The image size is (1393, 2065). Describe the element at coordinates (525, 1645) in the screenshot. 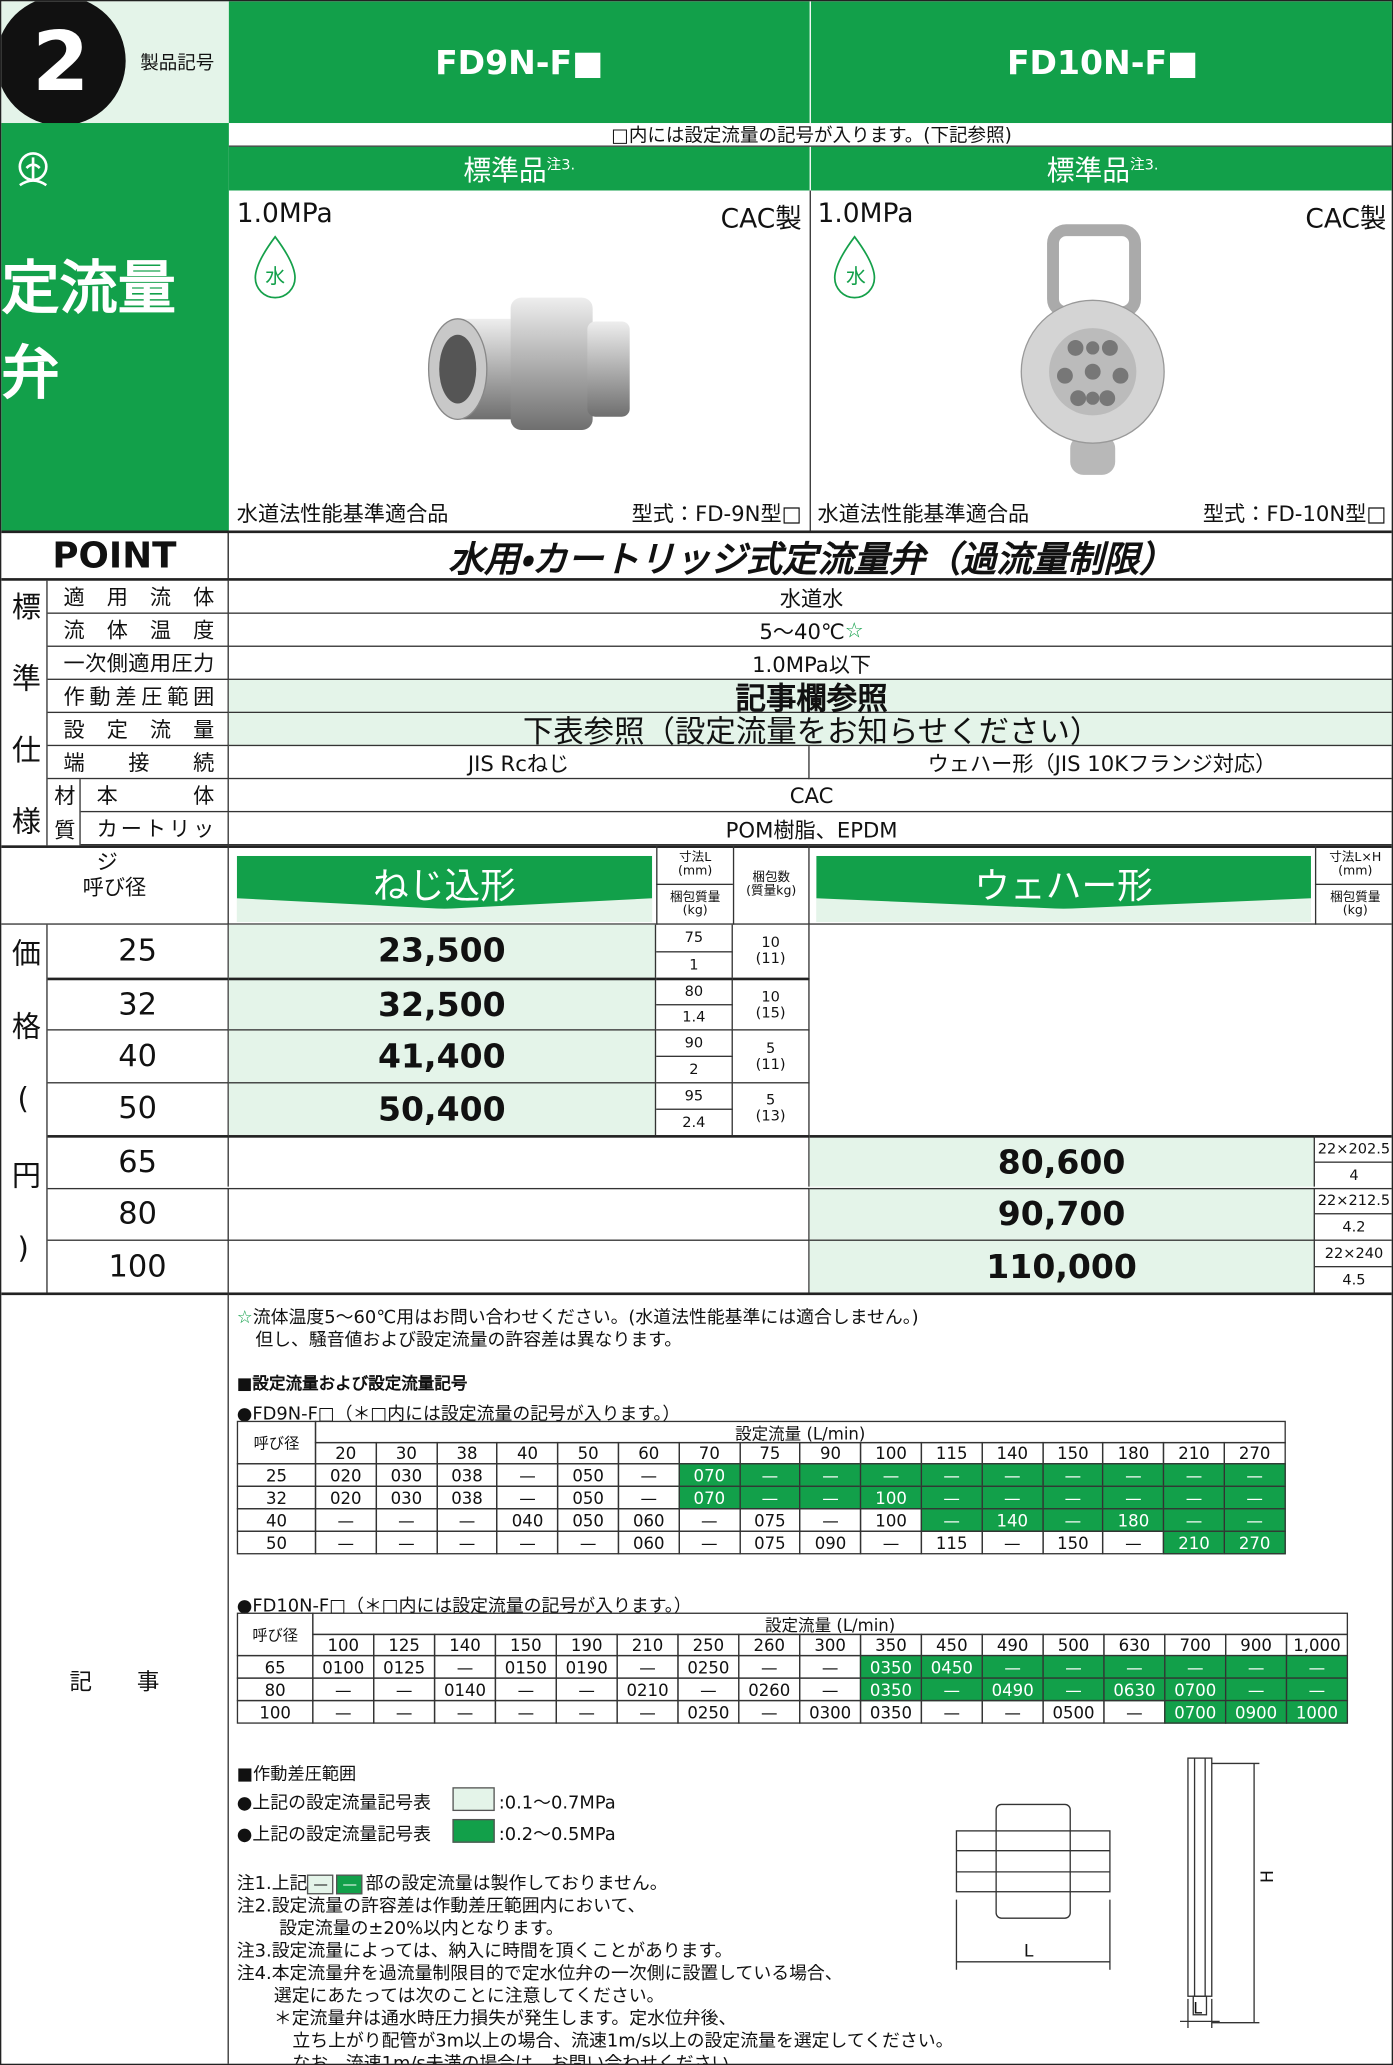

I see `flow: 150` at that location.